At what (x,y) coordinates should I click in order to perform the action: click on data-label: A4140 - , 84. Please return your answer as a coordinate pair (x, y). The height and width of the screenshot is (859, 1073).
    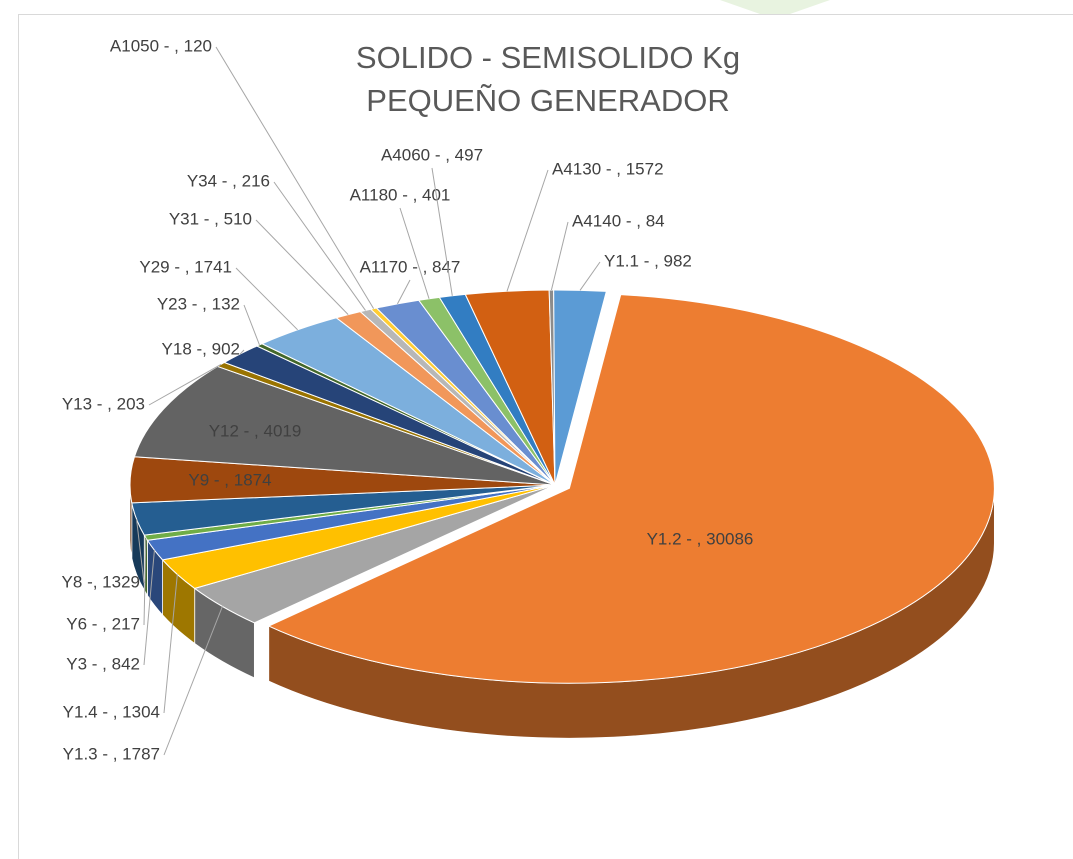
    Looking at the image, I should click on (618, 220).